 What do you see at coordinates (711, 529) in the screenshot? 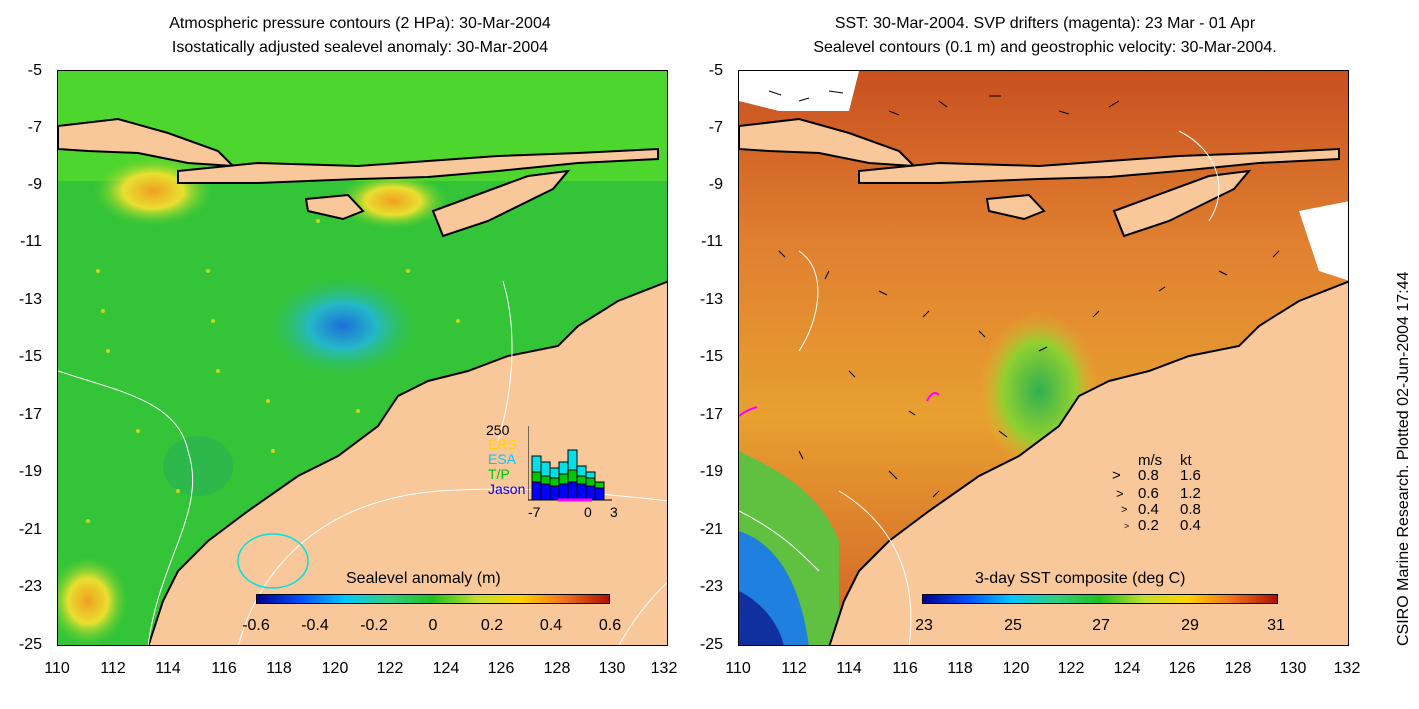
I see `right-y-tick: -21` at bounding box center [711, 529].